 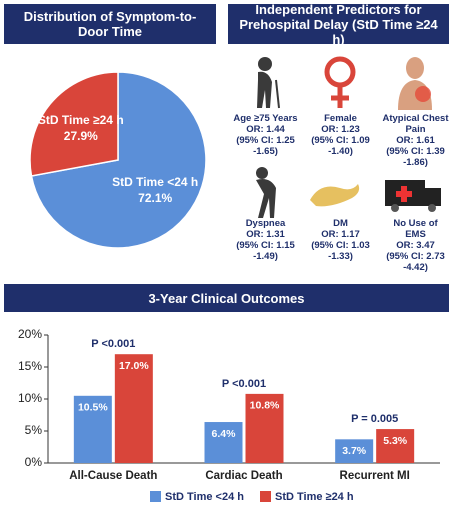 What do you see at coordinates (265, 118) in the screenshot?
I see `predictor-label: Age ≥75 Years` at bounding box center [265, 118].